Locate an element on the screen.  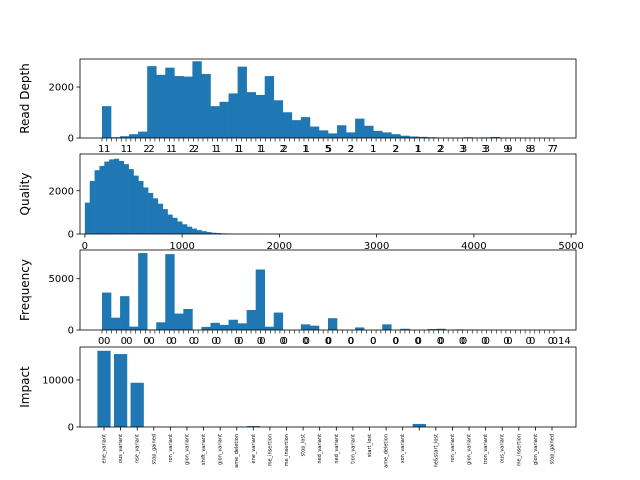
y-axis-label: Impact is located at coordinates (25, 387).